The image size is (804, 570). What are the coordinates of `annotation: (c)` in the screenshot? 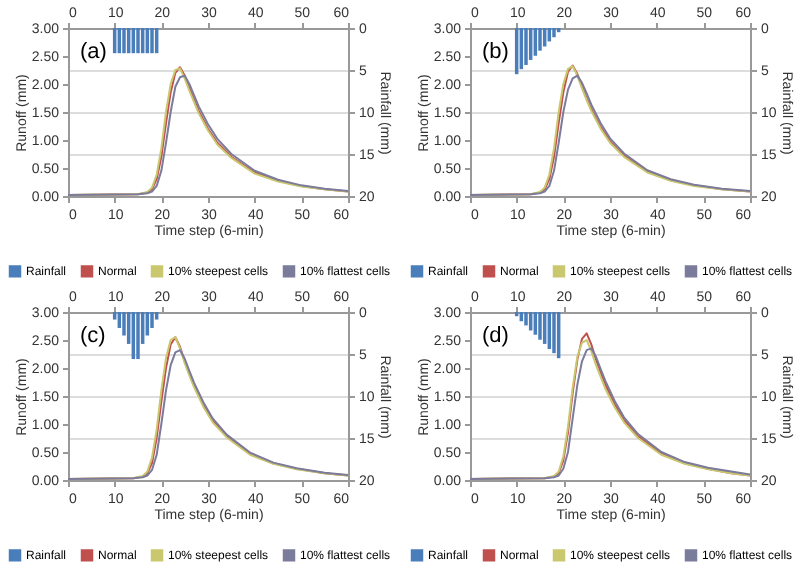 It's located at (93, 336).